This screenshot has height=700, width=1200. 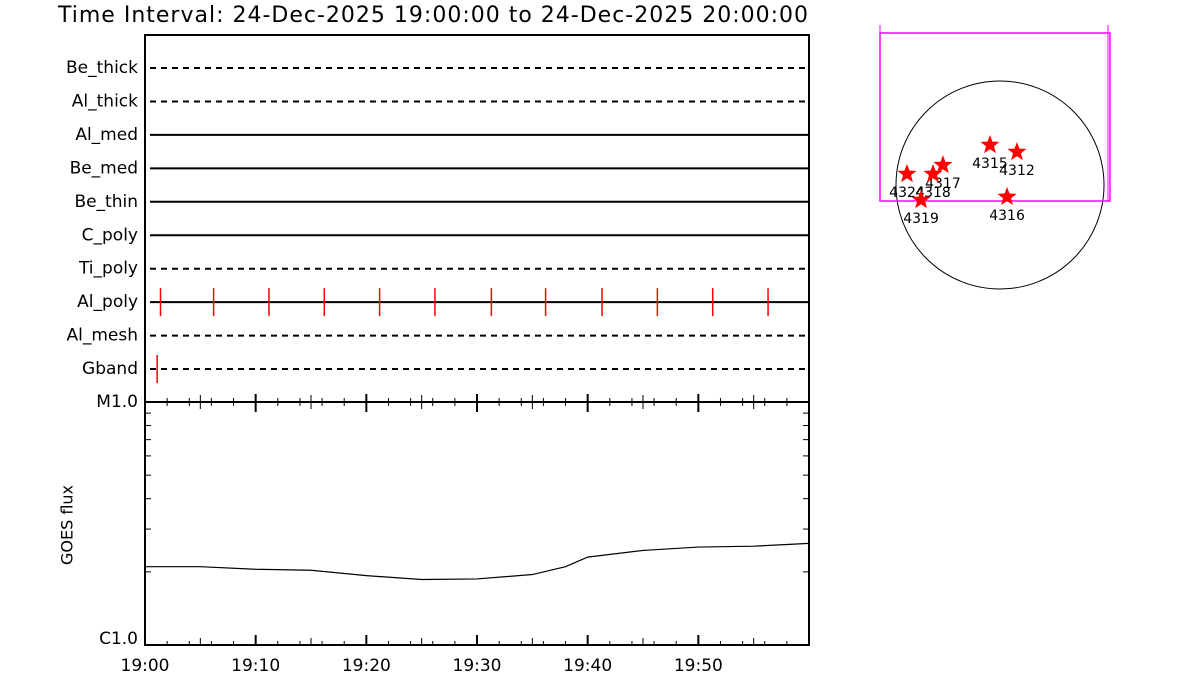 What do you see at coordinates (990, 164) in the screenshot?
I see `region-label: 4315` at bounding box center [990, 164].